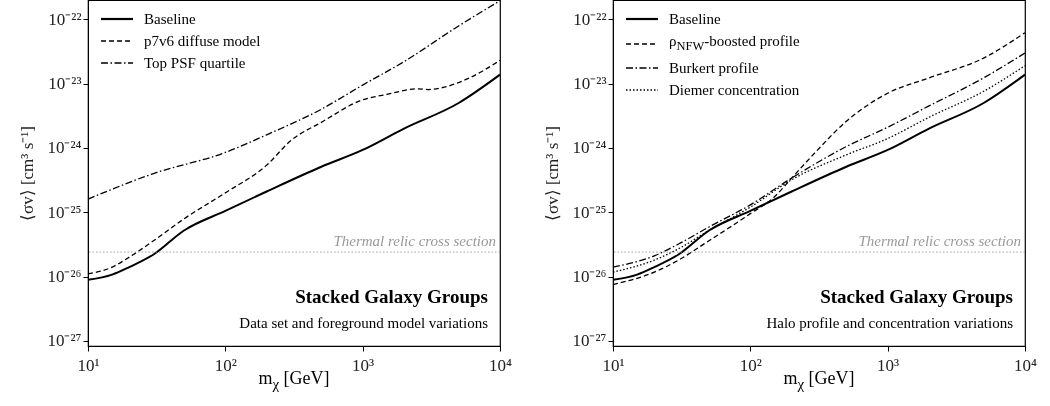  What do you see at coordinates (734, 90) in the screenshot?
I see `legend-label: Diemer concentration` at bounding box center [734, 90].